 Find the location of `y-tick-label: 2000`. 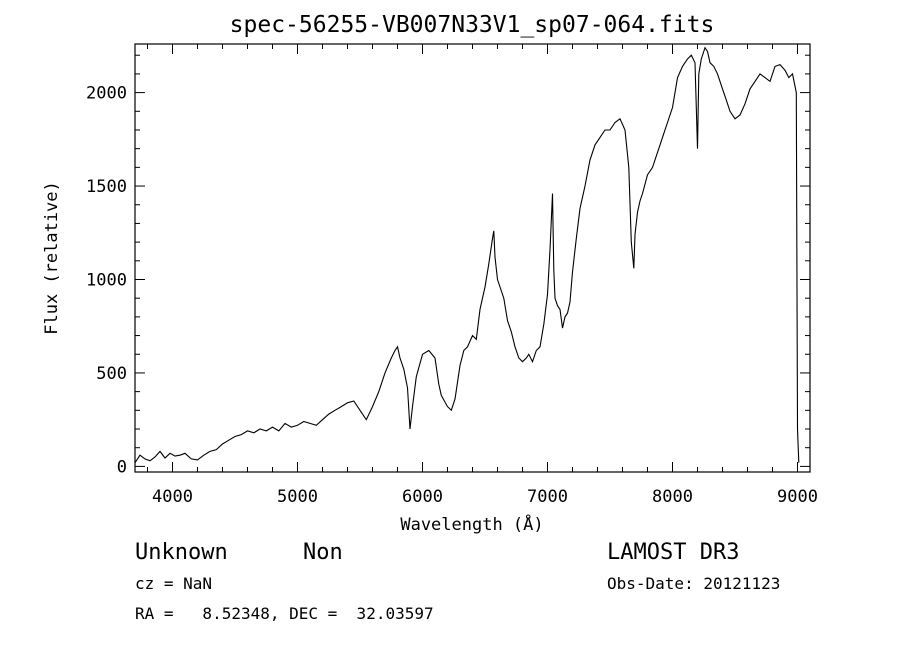

y-tick-label: 2000 is located at coordinates (106, 94).